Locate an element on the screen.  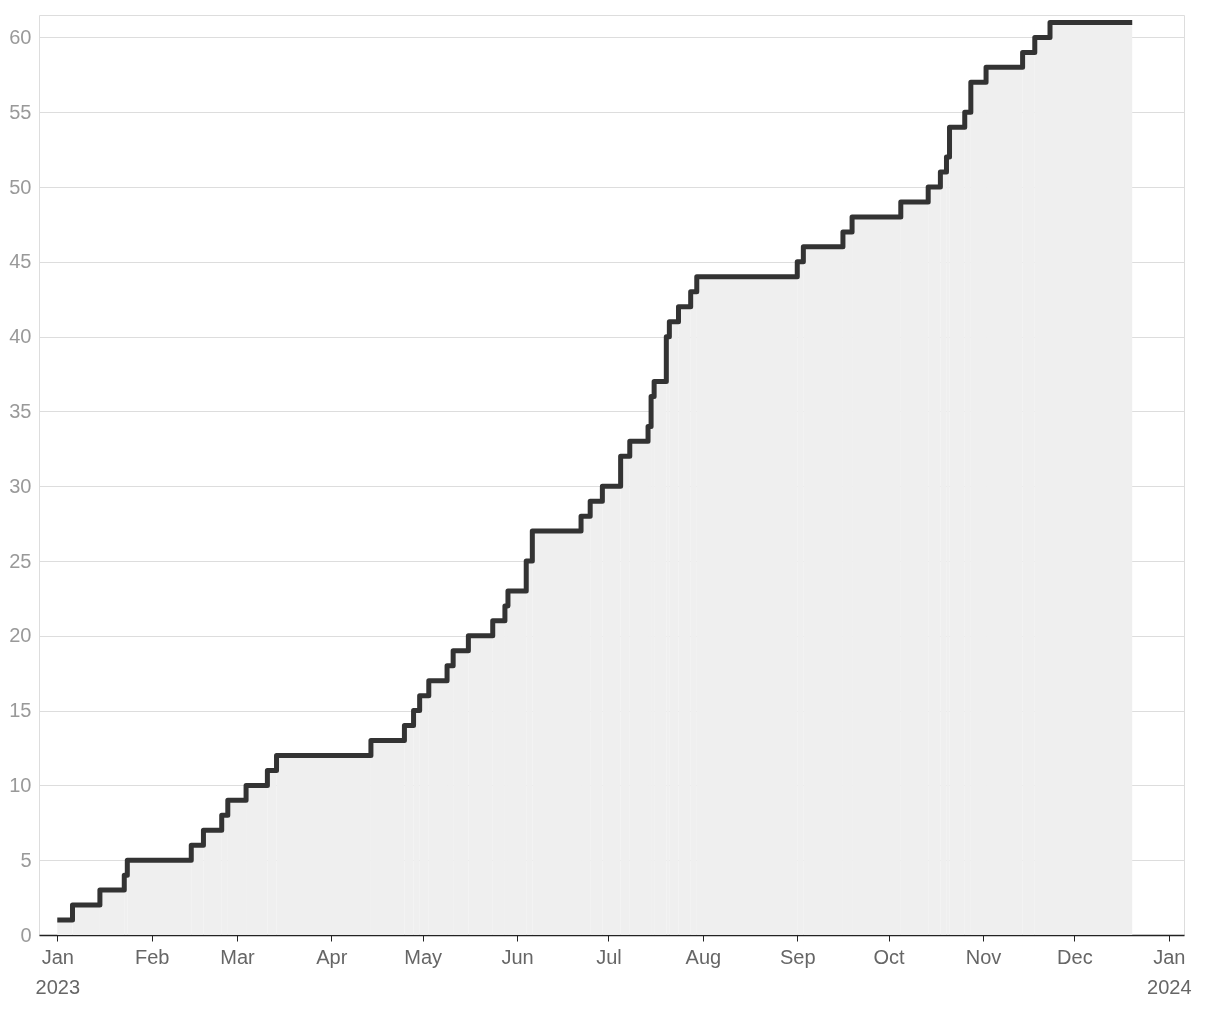
y-tick-label: 25 is located at coordinates (20, 560).